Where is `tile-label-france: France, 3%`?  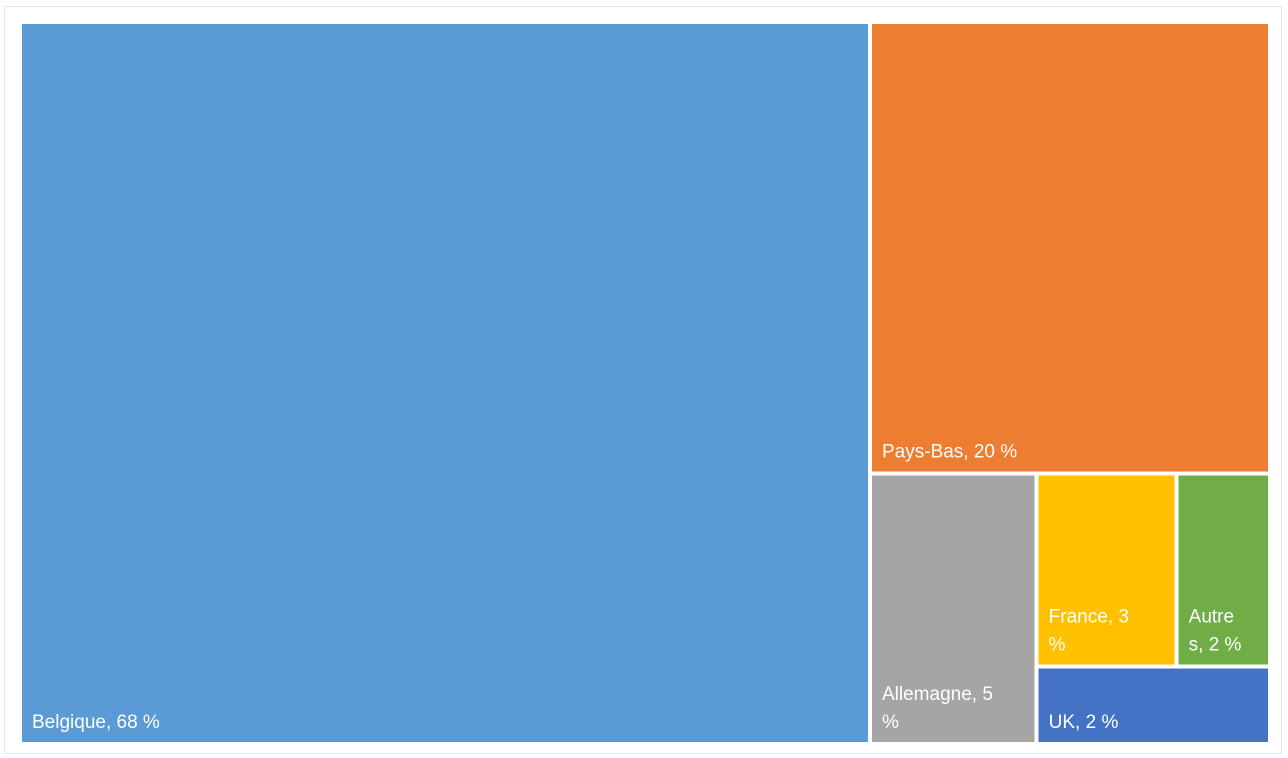
tile-label-france: France, 3% is located at coordinates (1089, 631).